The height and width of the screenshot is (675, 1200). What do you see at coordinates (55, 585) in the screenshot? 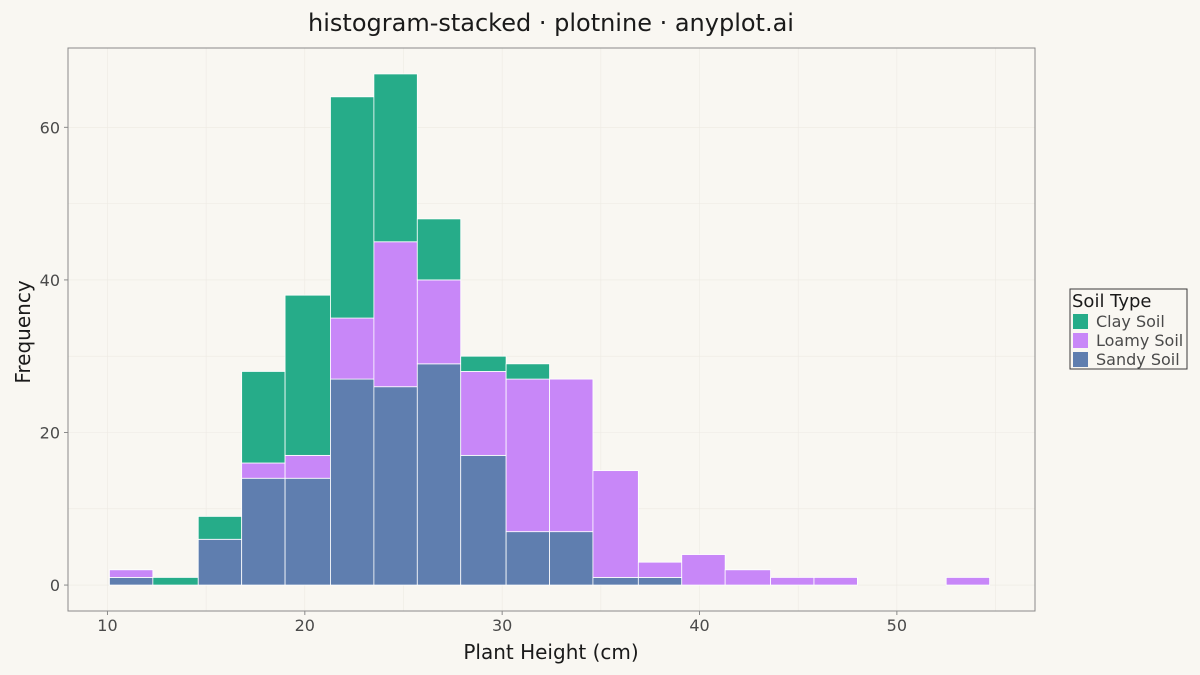
I see `y-tick-label: 0` at bounding box center [55, 585].